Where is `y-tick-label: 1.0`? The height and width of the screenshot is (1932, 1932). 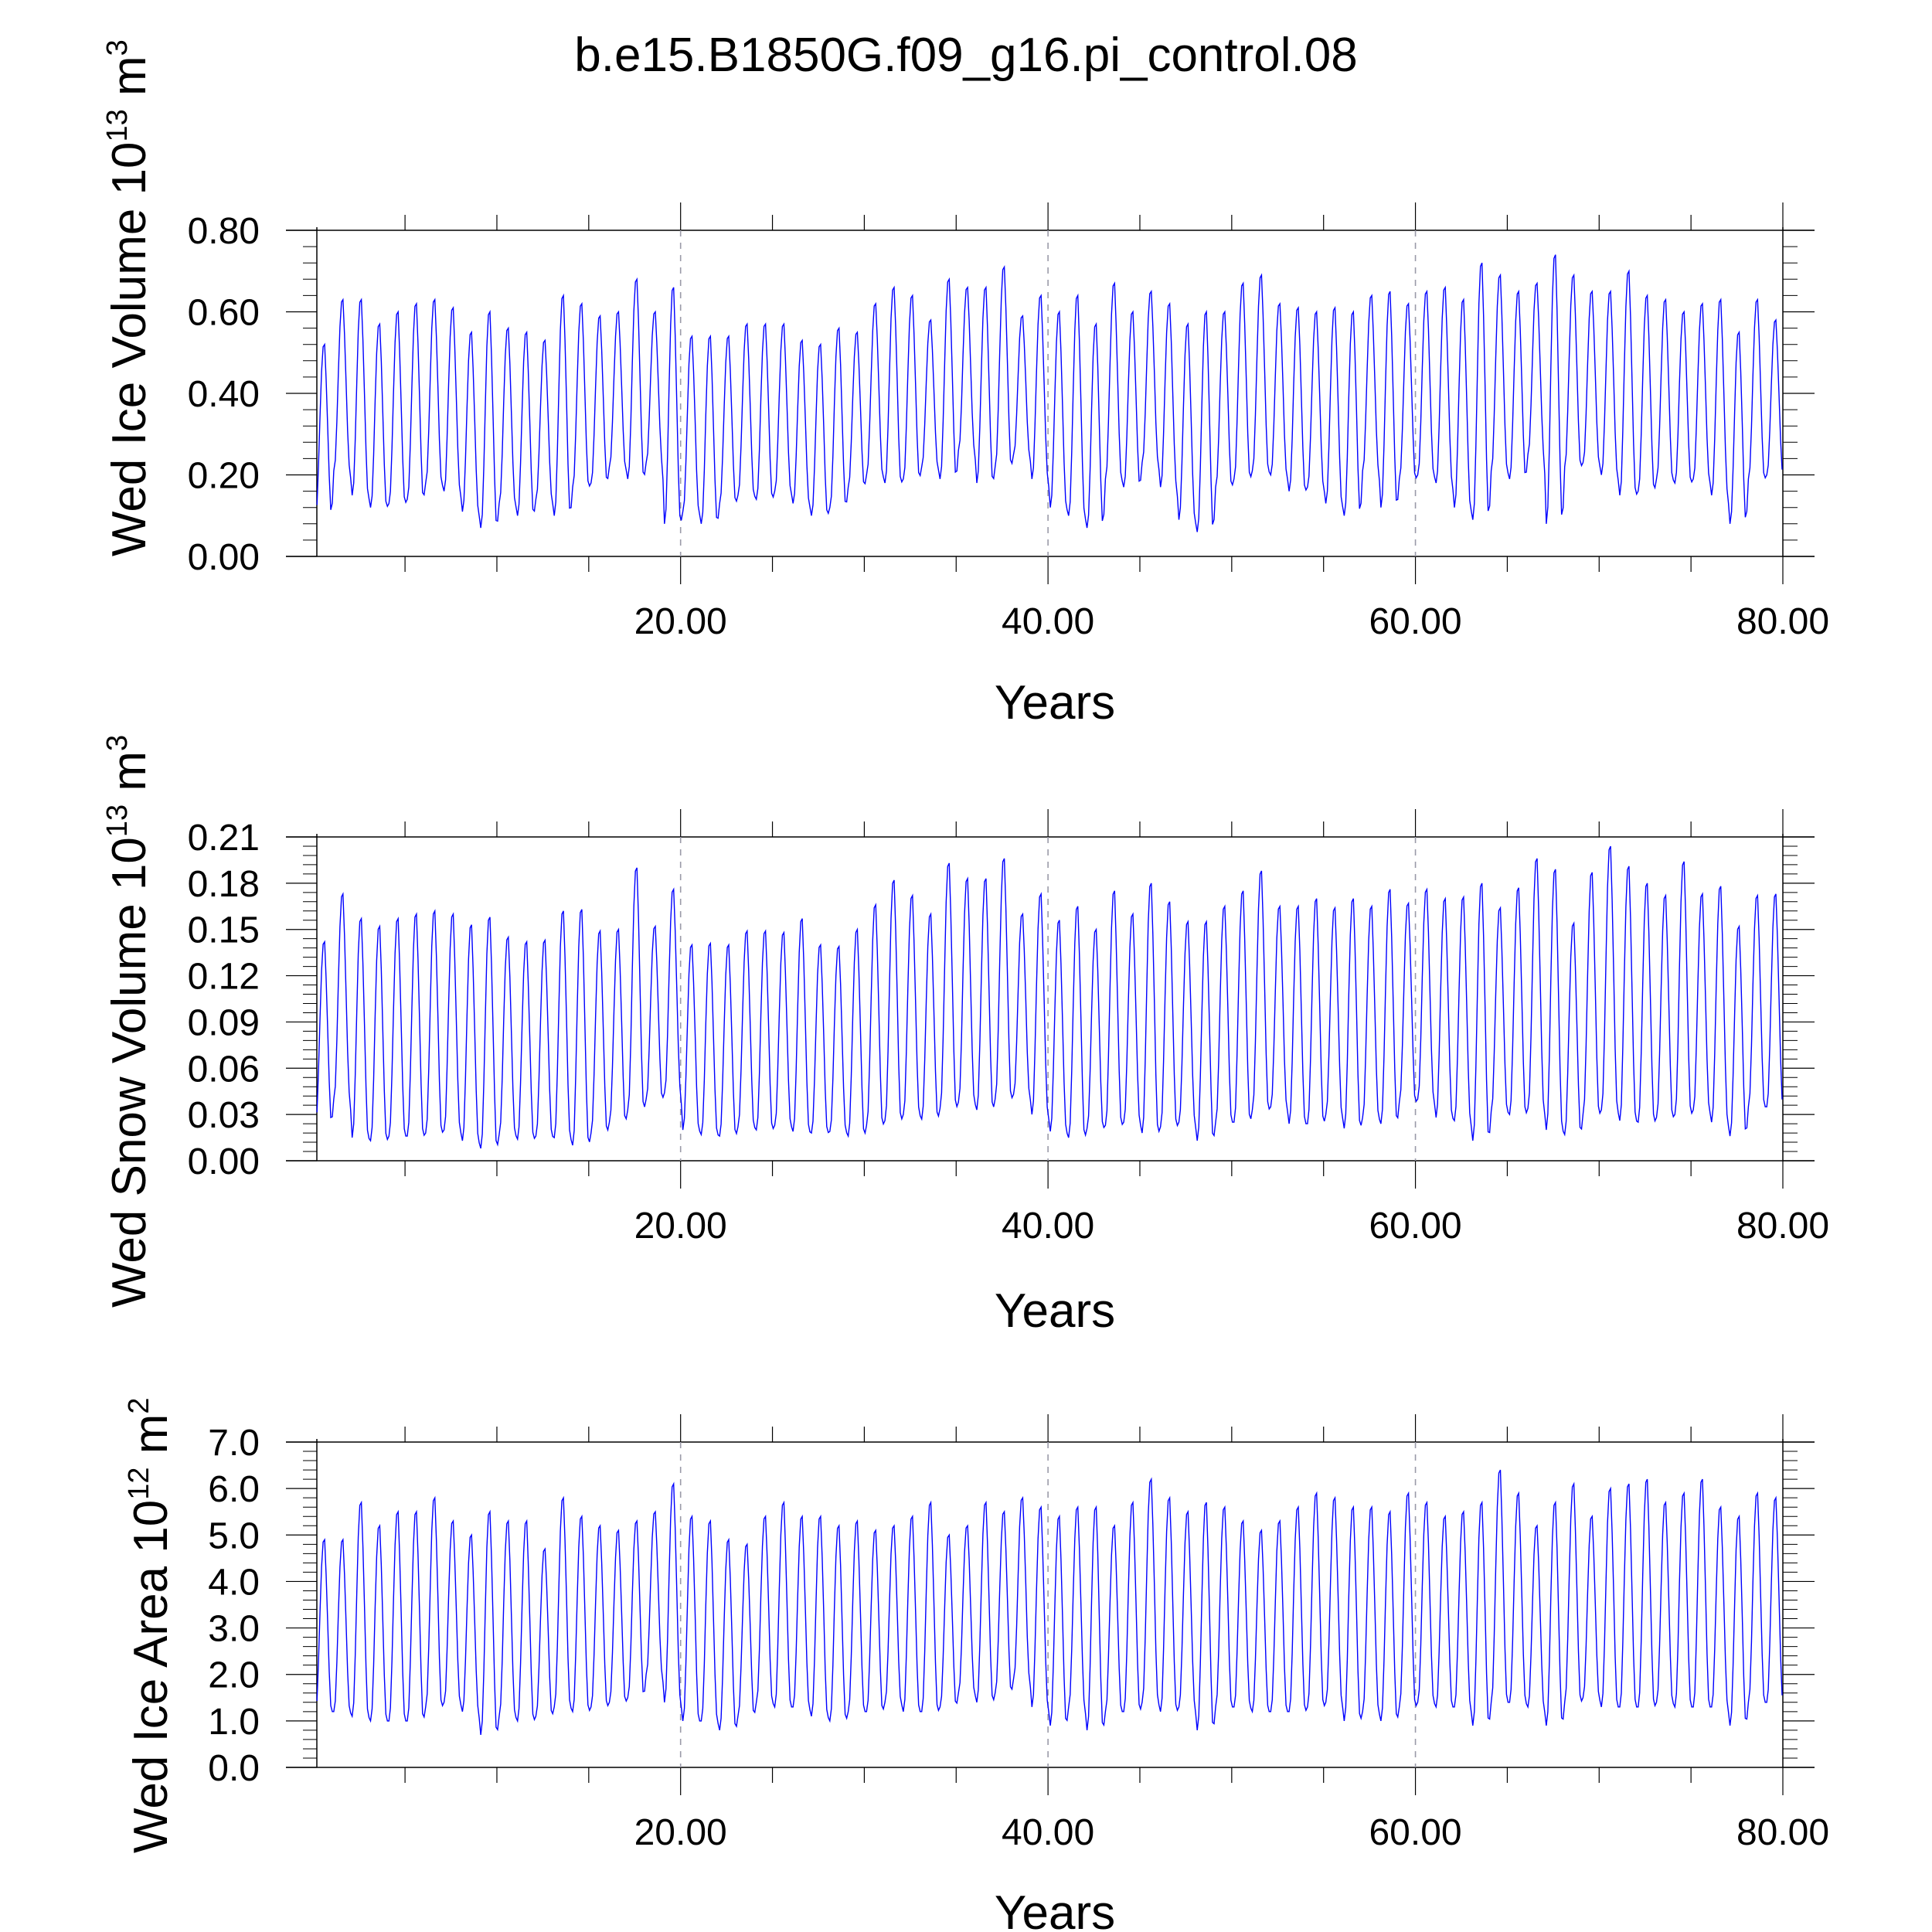
y-tick-label: 1.0 is located at coordinates (234, 1723).